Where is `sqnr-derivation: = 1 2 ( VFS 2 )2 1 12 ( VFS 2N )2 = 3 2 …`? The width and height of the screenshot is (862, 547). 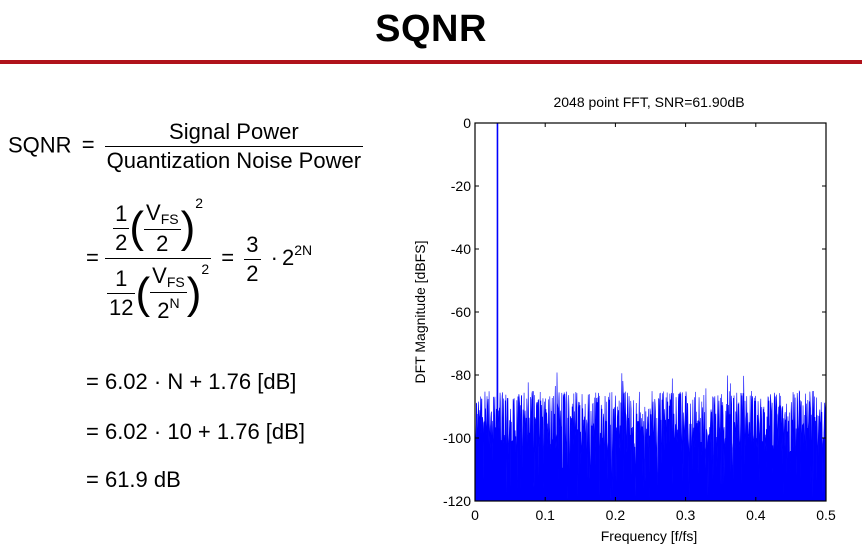 sqnr-derivation: = 1 2 ( VFS 2 )2 1 12 ( VFS 2N )2 = 3 2 … is located at coordinates (199, 259).